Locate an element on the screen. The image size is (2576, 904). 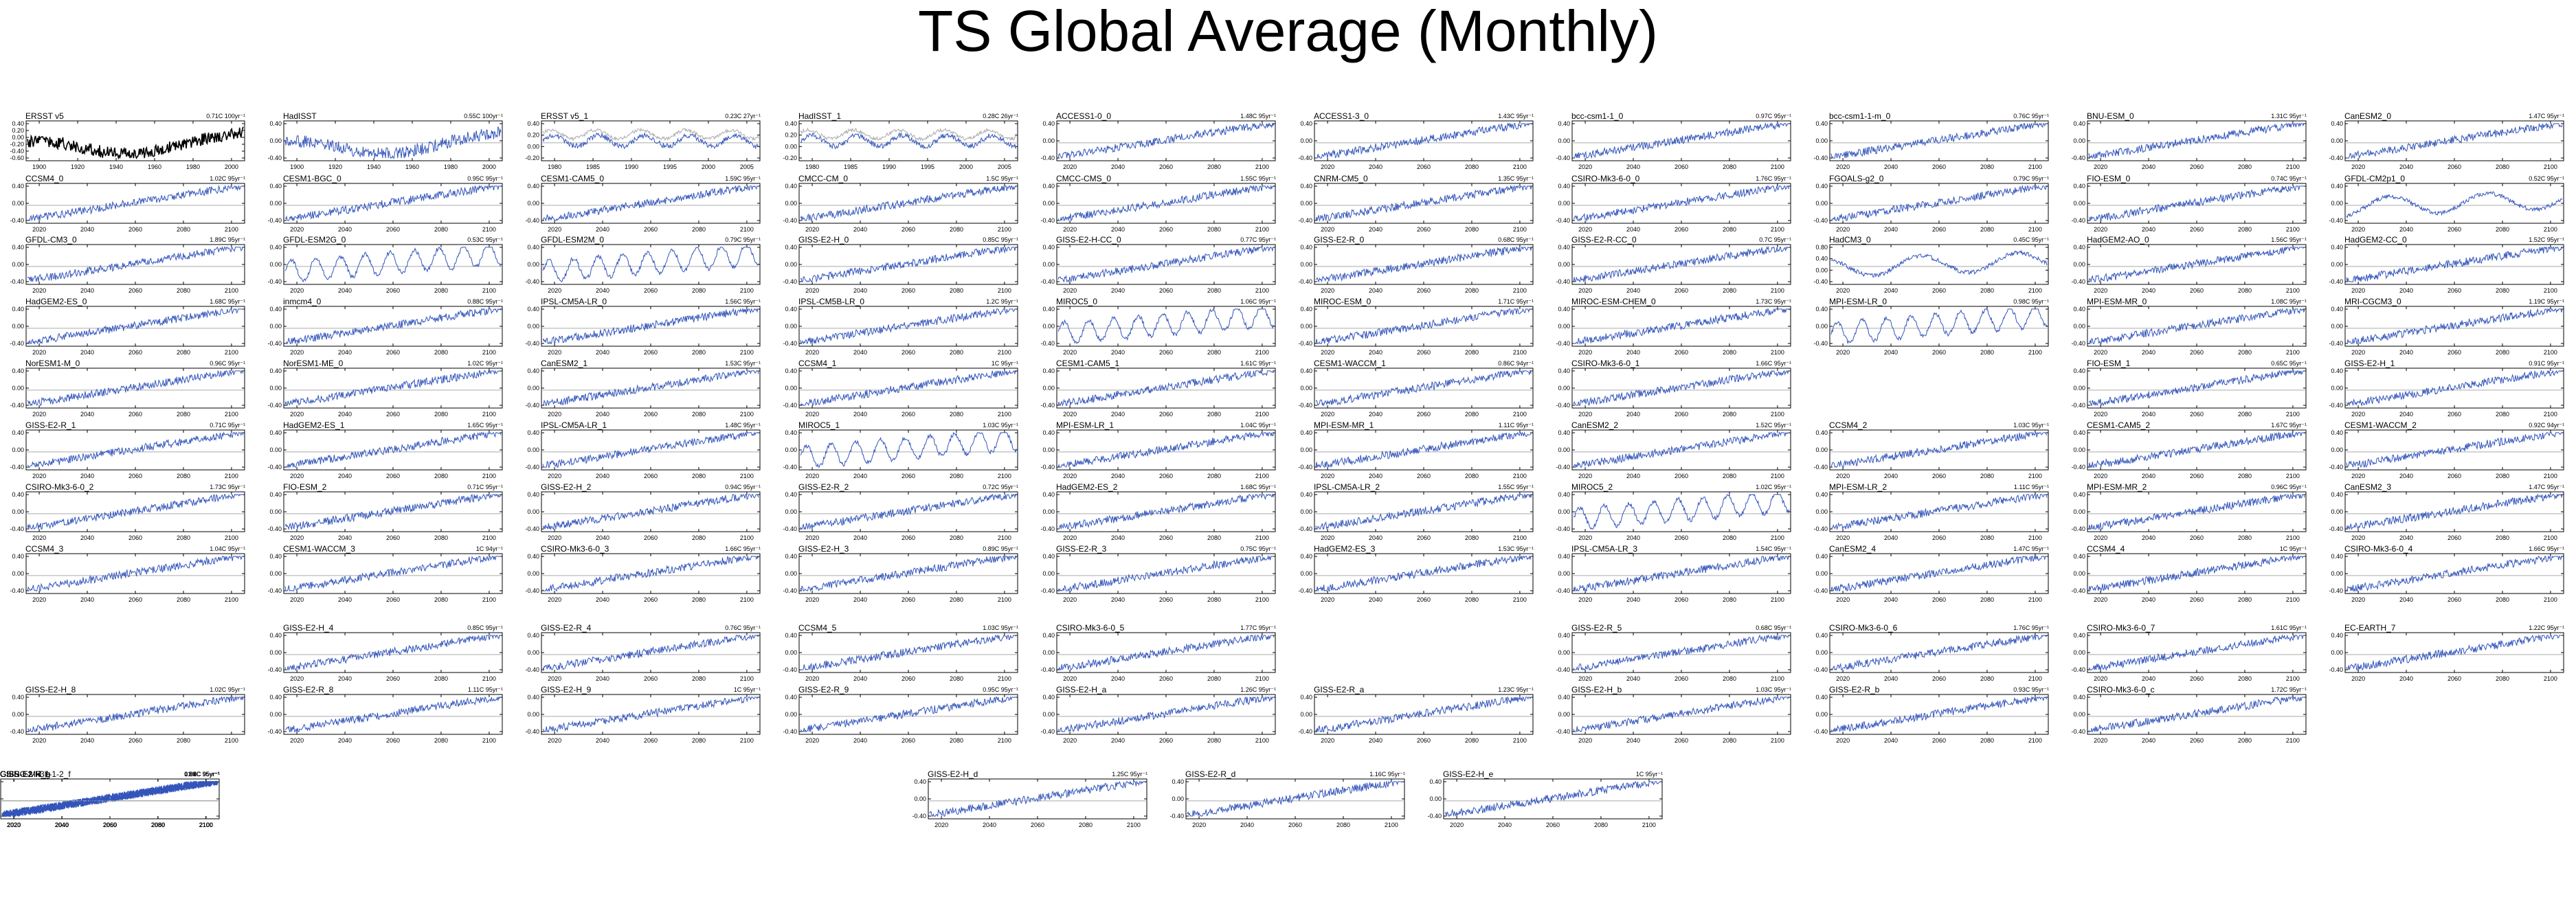
x-tick-label: 1920 is located at coordinates (335, 166).